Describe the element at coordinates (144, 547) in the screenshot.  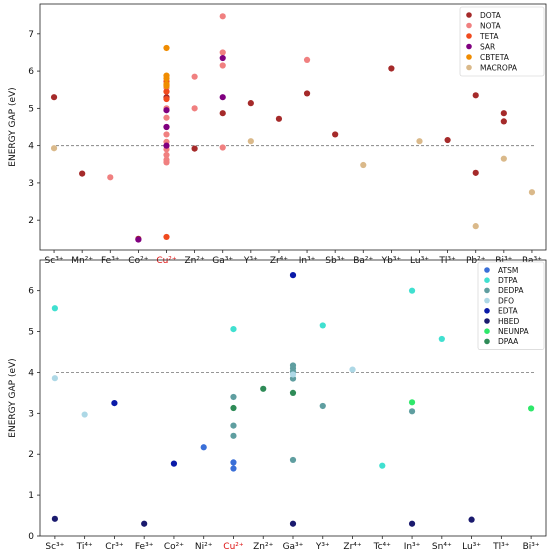
I see `x-tick-label: Fe³⁺` at that location.